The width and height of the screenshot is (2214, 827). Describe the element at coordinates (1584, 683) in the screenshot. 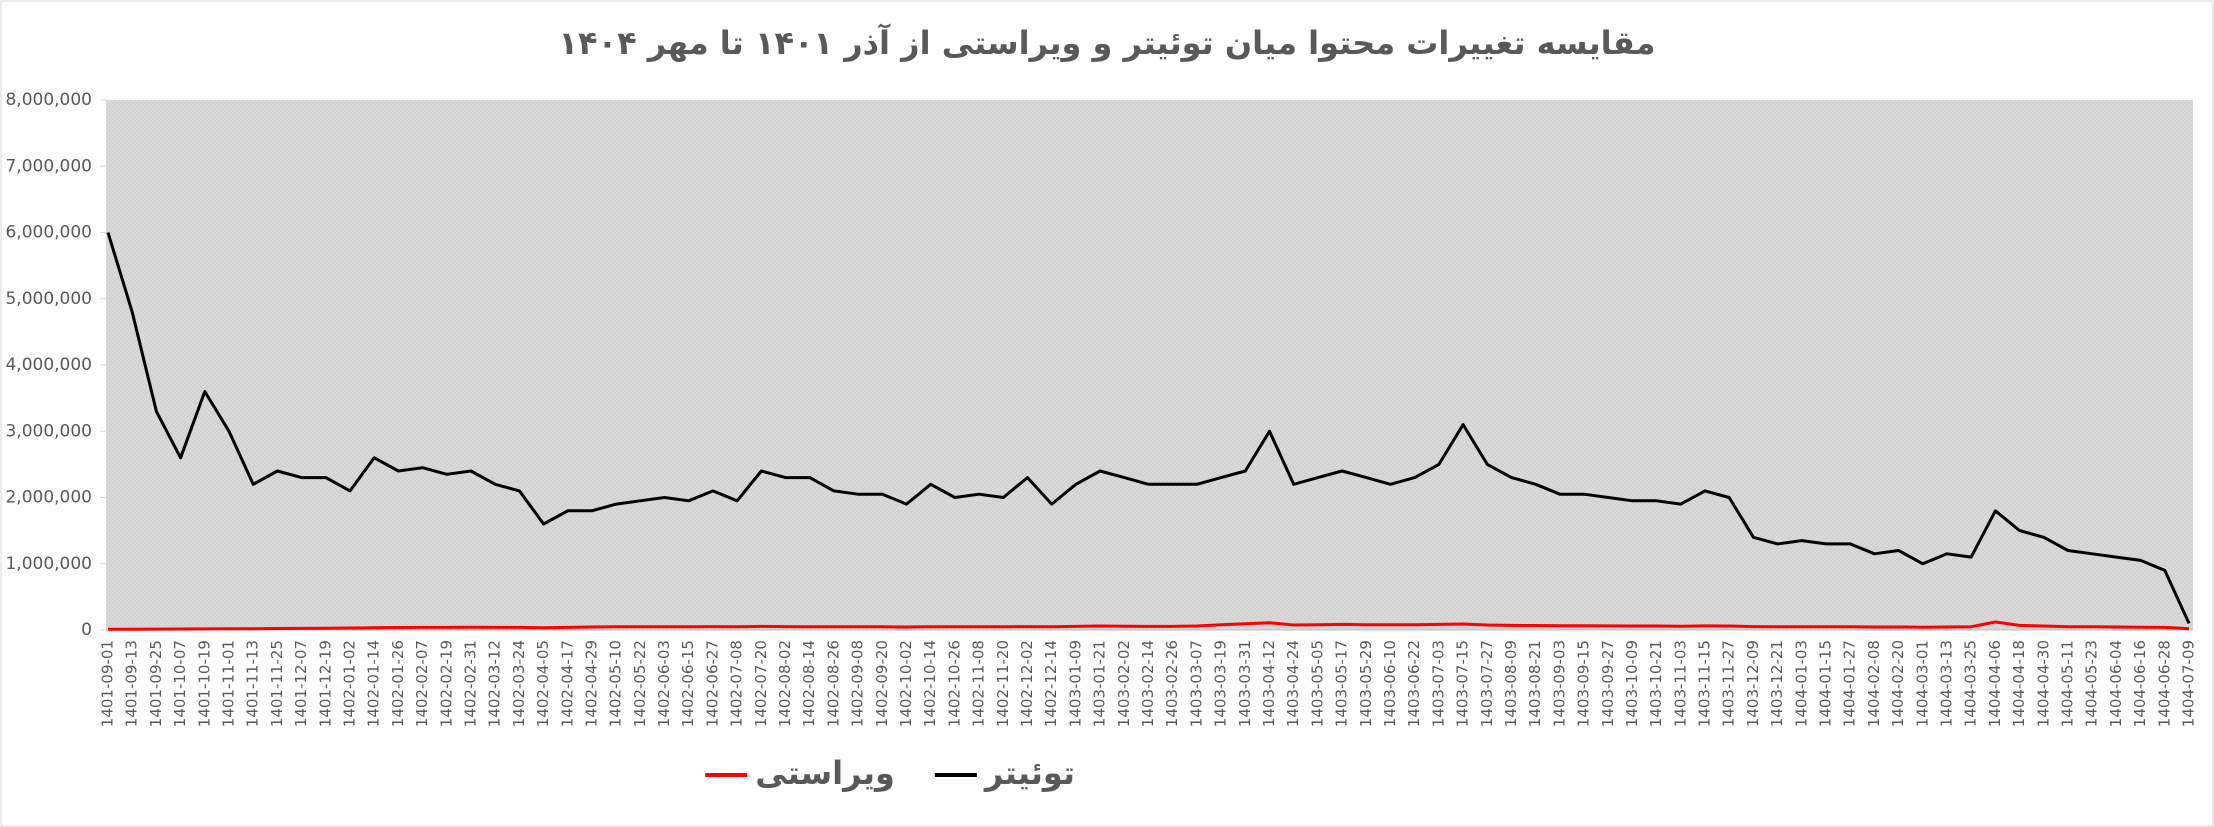

I see `x-tick-label: 1403-09-15` at that location.